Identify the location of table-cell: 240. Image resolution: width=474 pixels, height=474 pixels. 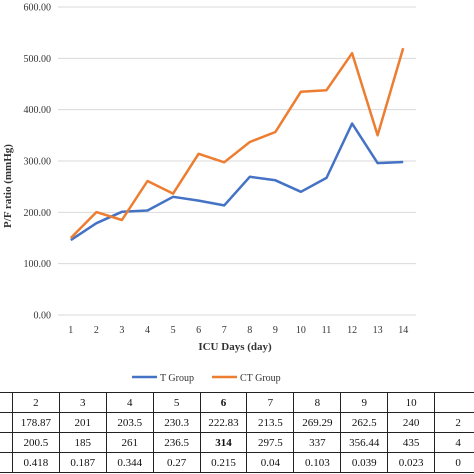
(411, 422).